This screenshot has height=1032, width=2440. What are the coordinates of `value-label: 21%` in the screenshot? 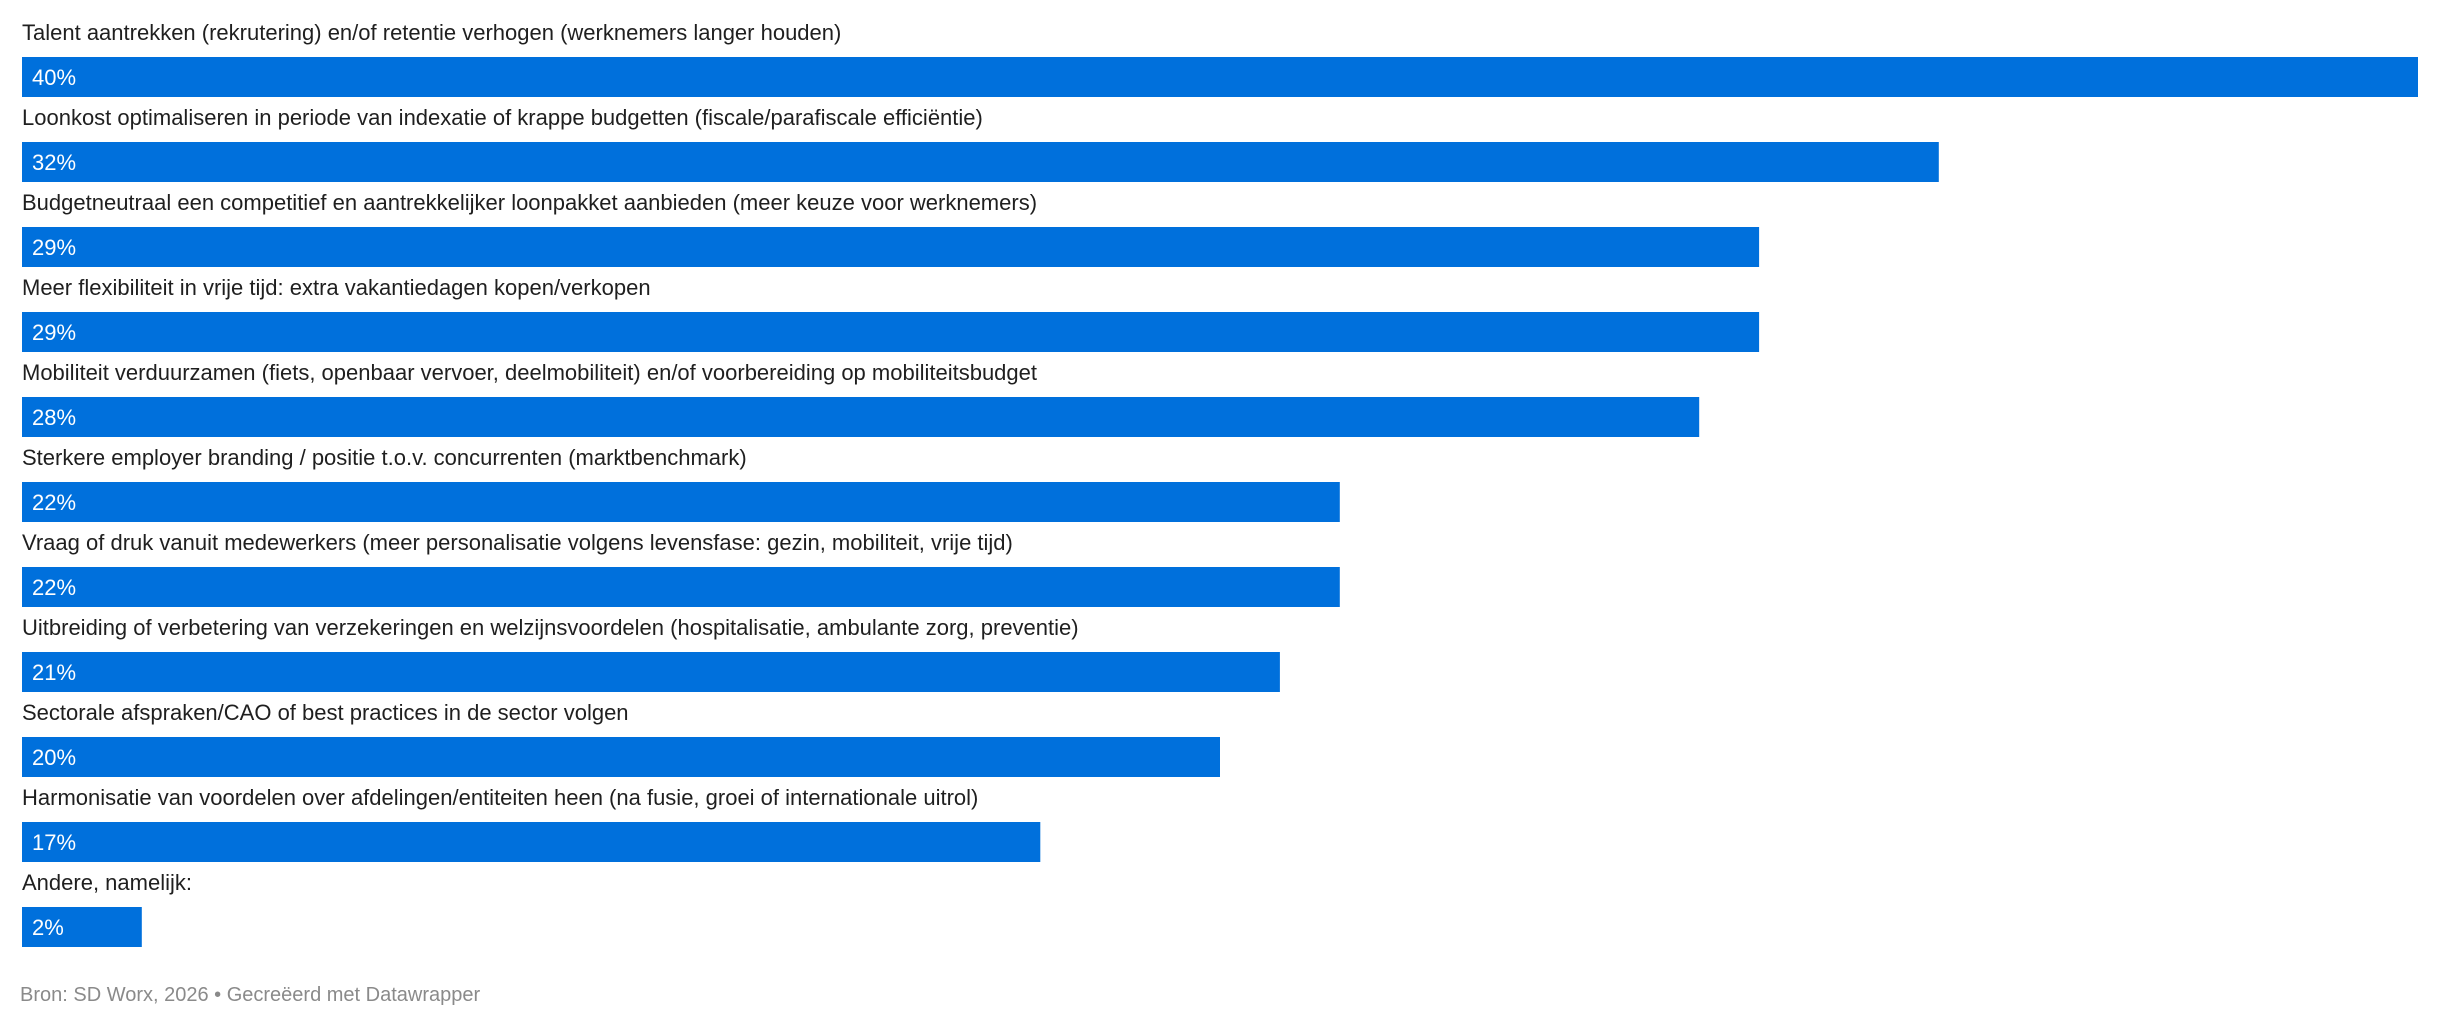 It's located at (54, 672).